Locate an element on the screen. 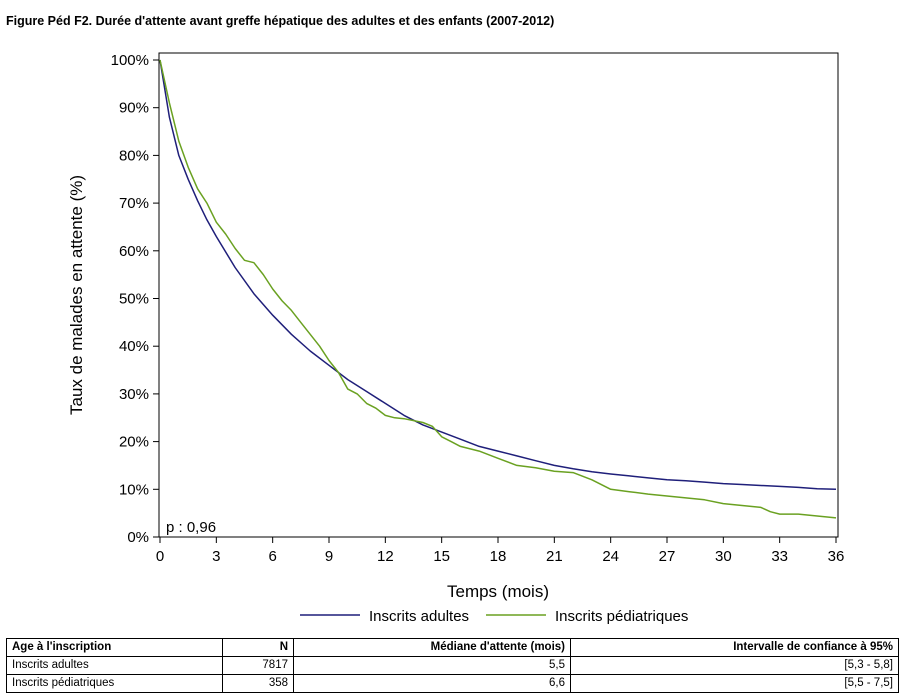  y-tick-label: 80% is located at coordinates (134, 155).